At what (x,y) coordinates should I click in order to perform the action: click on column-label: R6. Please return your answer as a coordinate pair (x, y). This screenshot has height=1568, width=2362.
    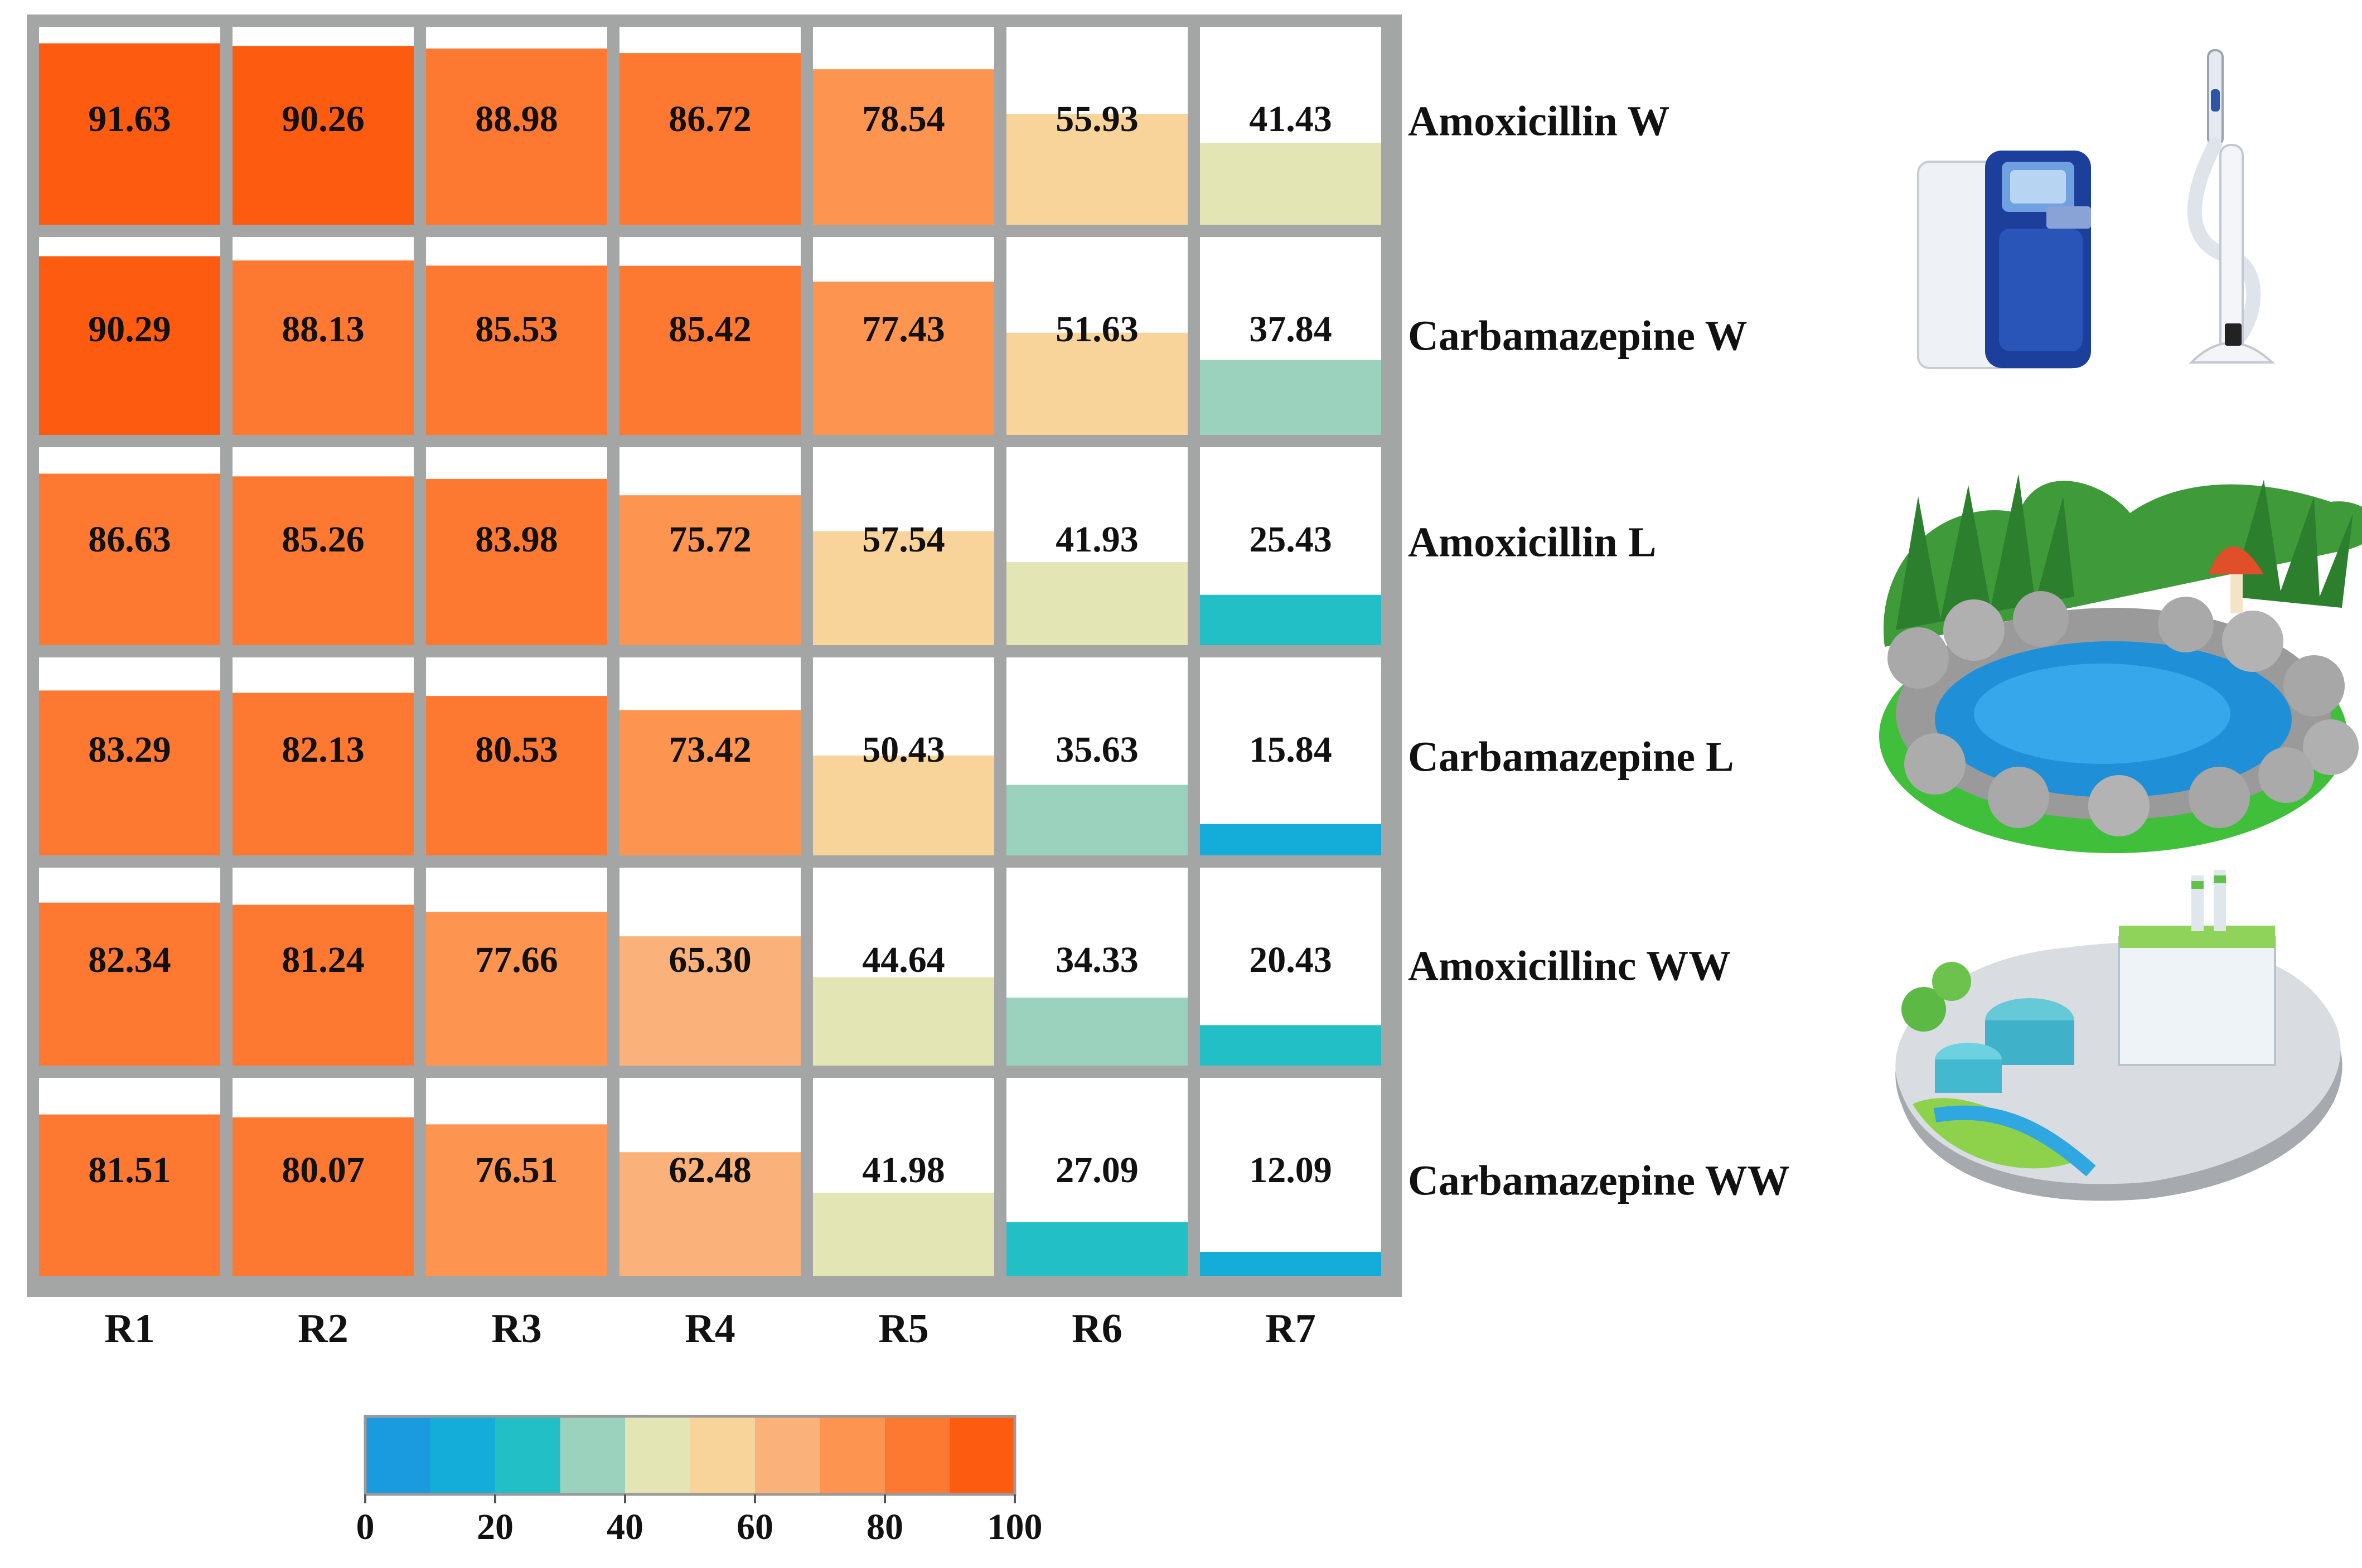
    Looking at the image, I should click on (1097, 1329).